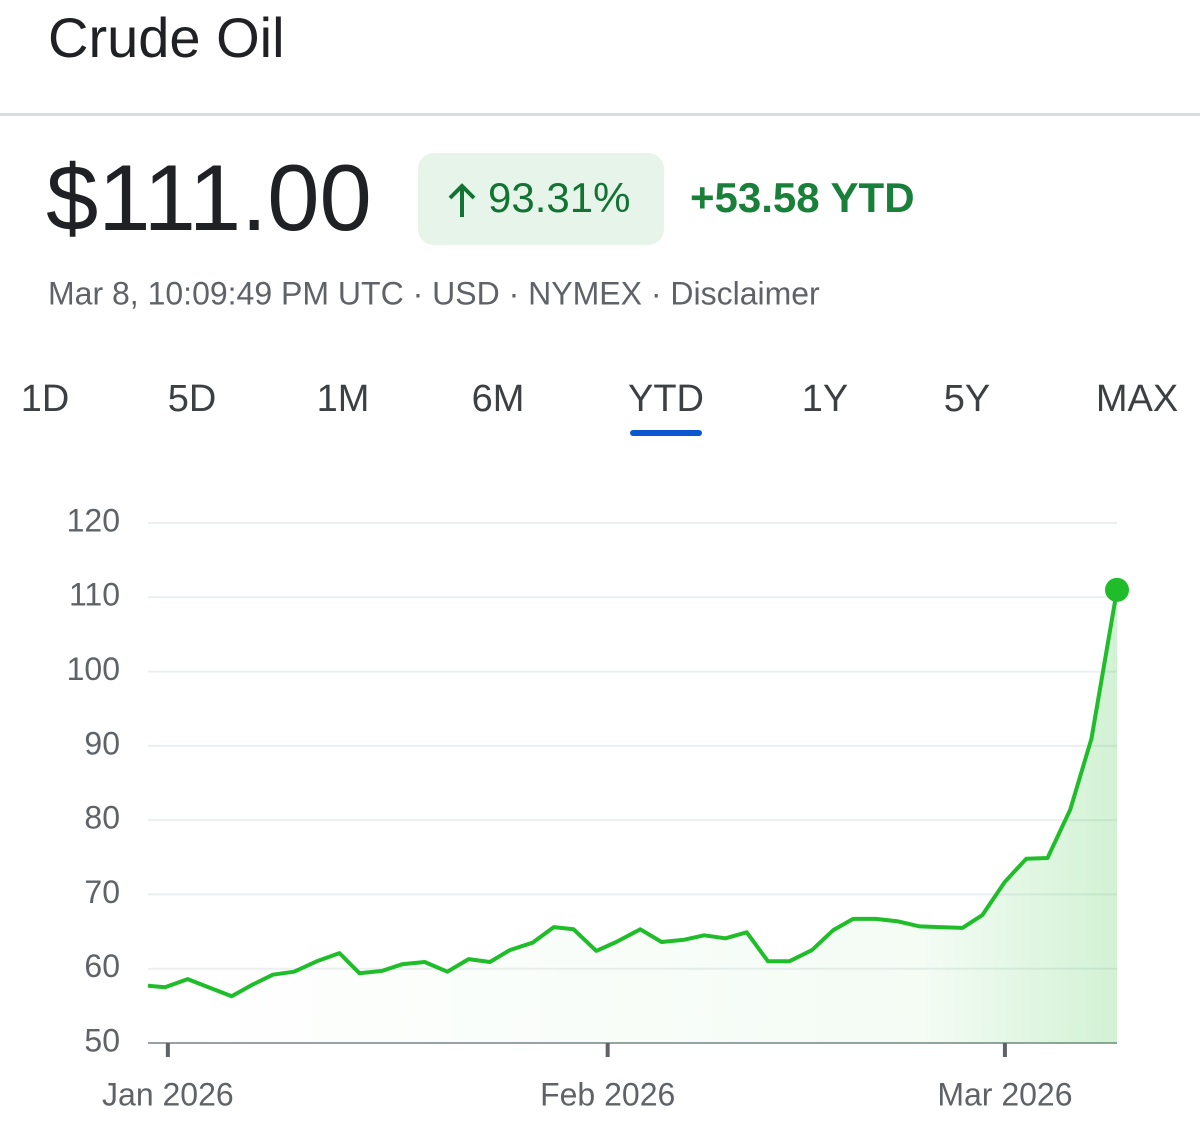 The width and height of the screenshot is (1200, 1134). Describe the element at coordinates (802, 197) in the screenshot. I see `change-absolute: +53.58 YTD` at that location.